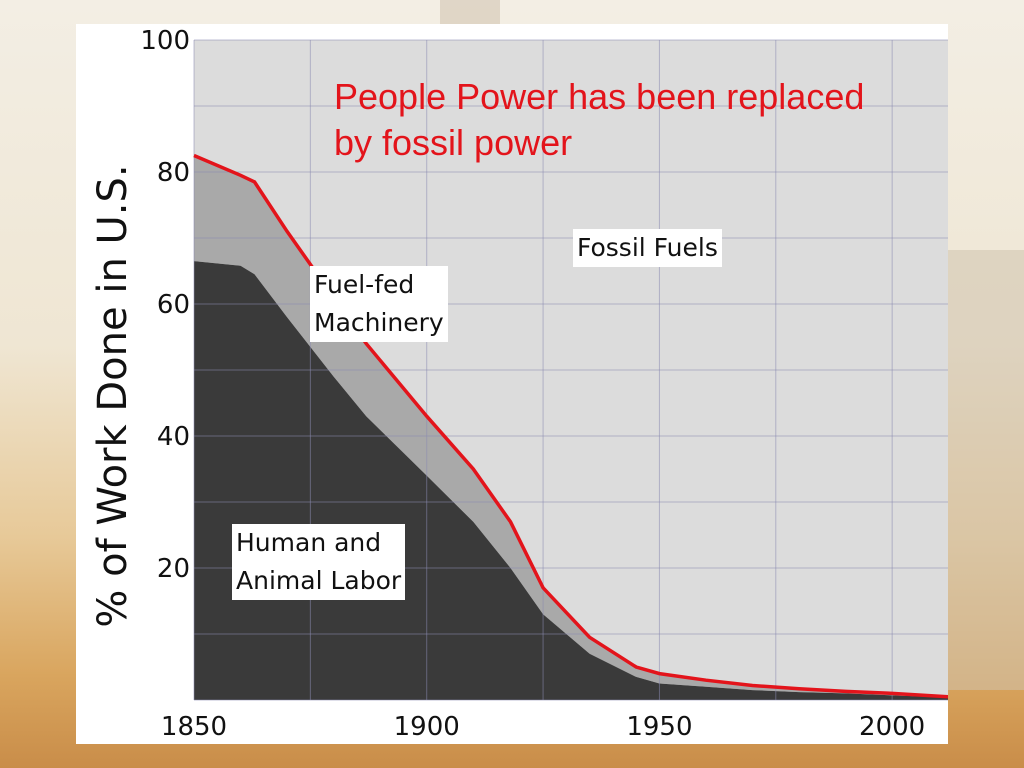  Describe the element at coordinates (173, 437) in the screenshot. I see `y-tick-label: 40` at that location.